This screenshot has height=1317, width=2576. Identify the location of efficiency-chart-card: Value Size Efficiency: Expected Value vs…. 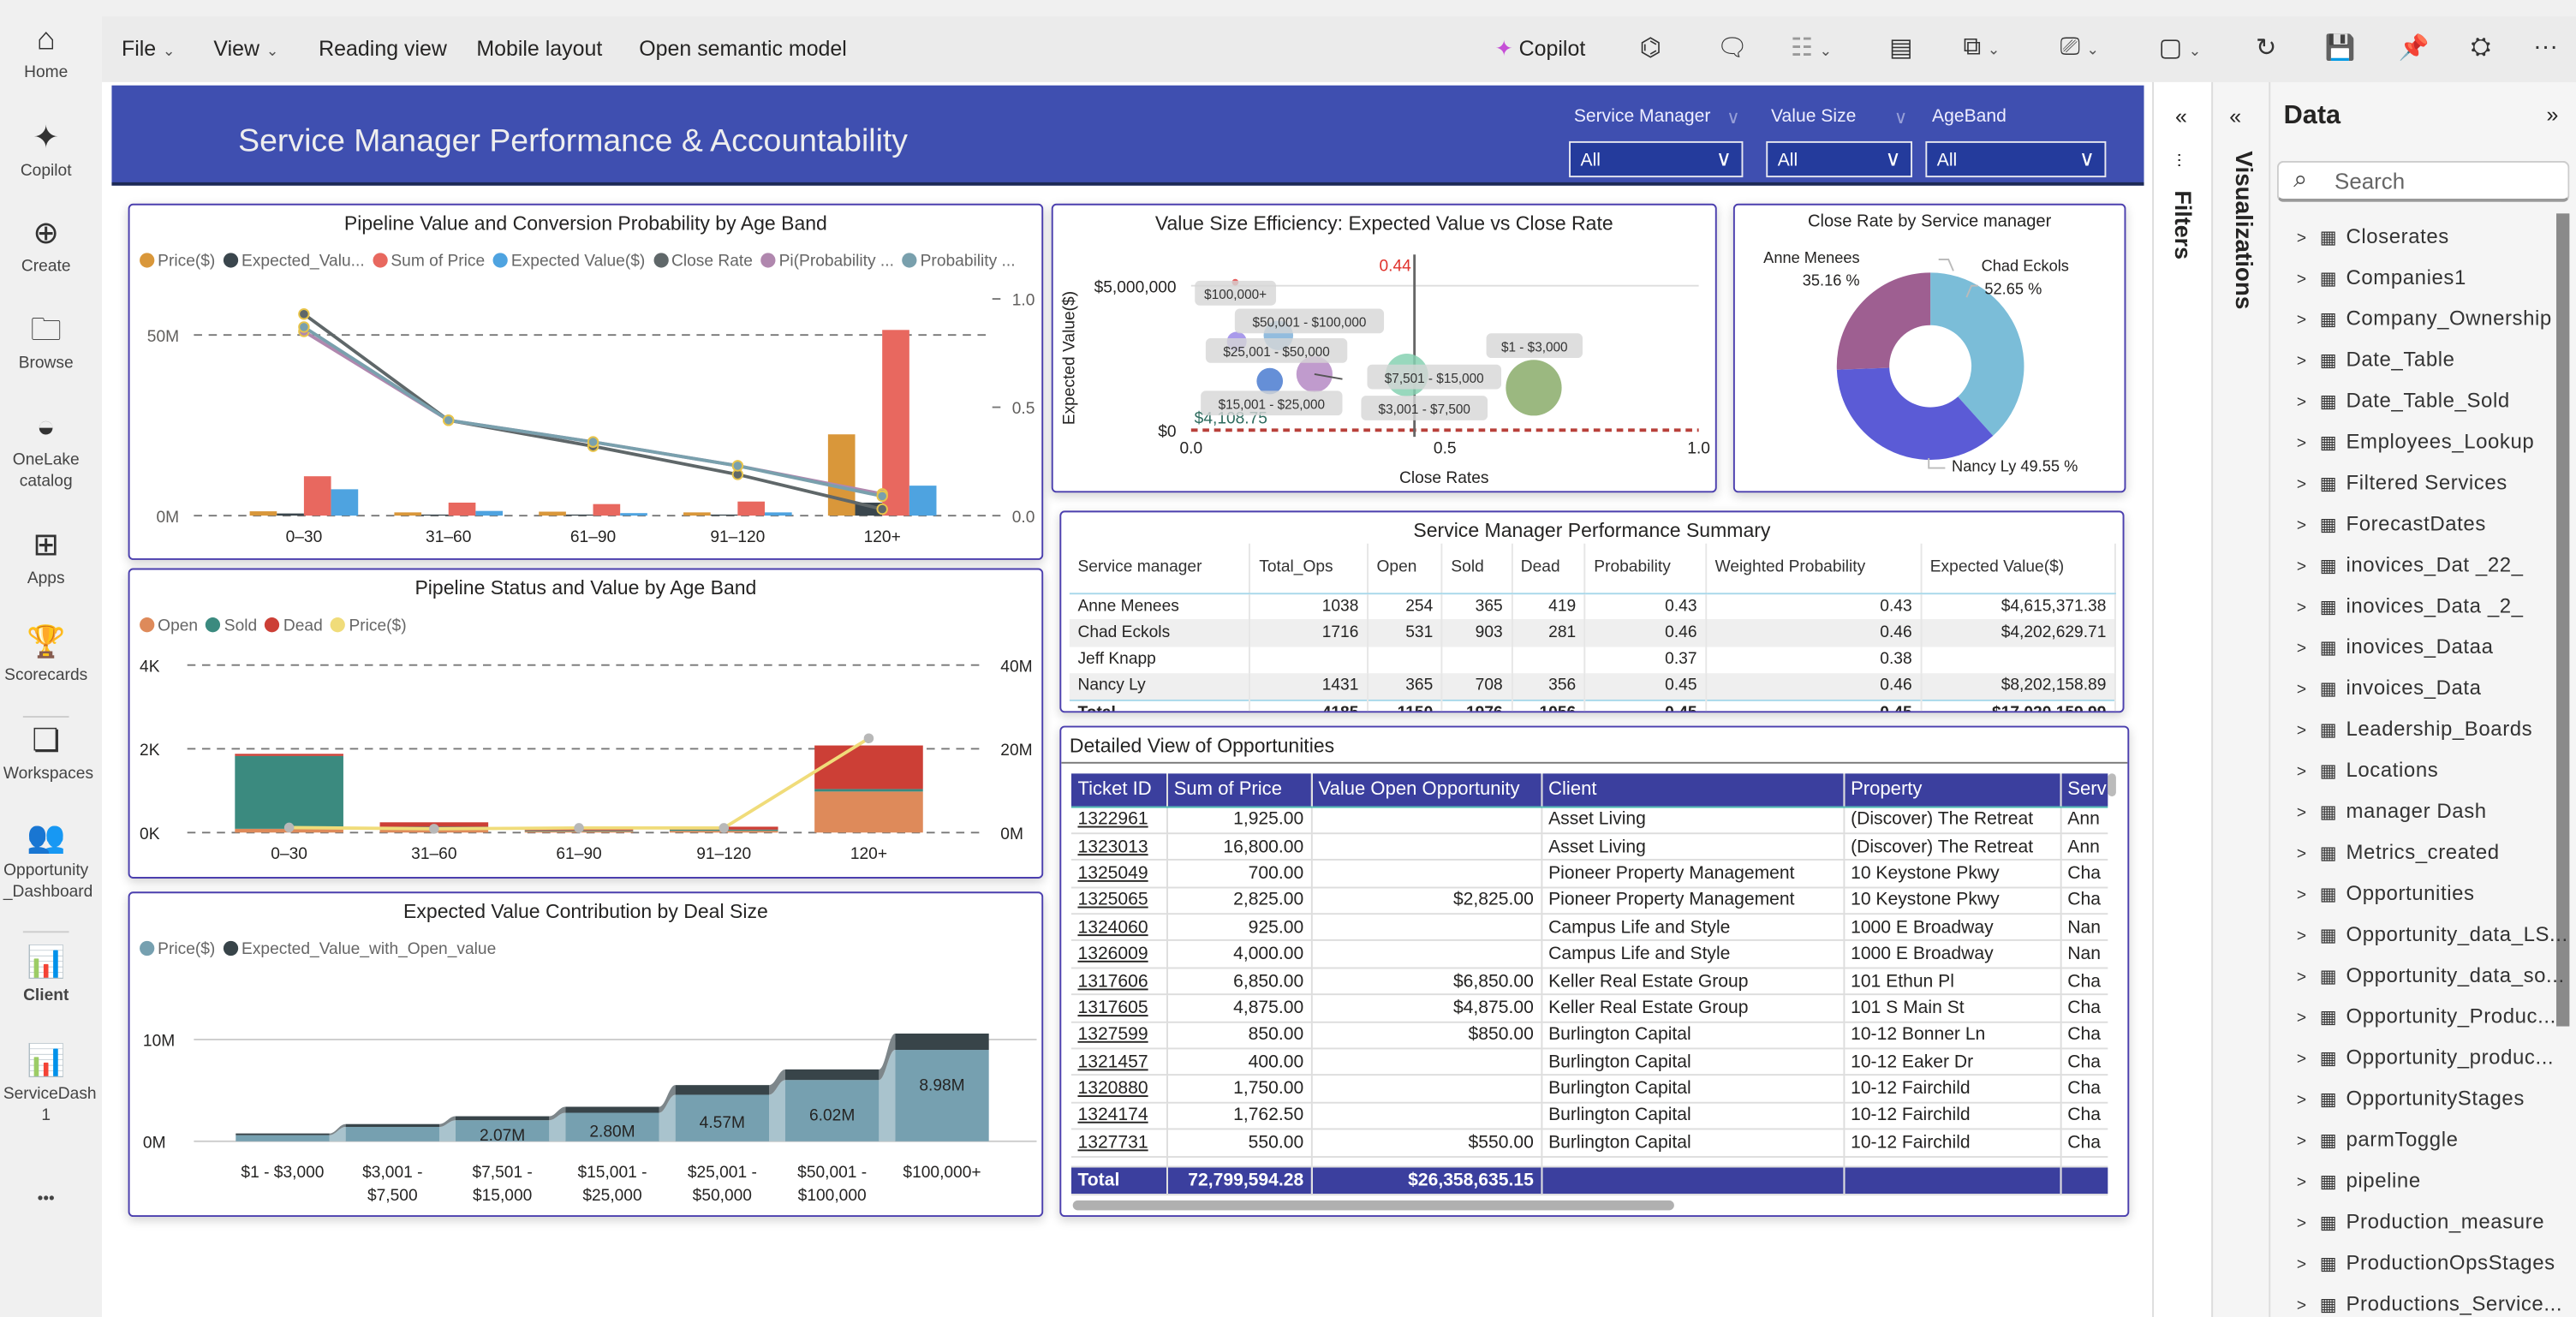
(1384, 348).